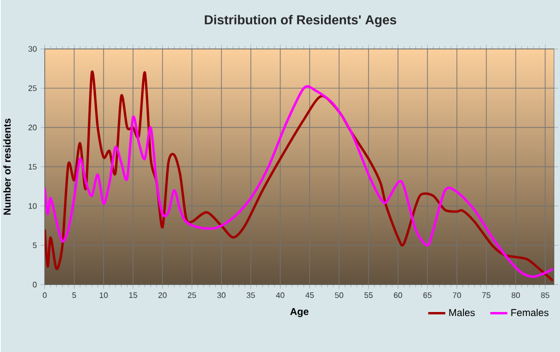 The height and width of the screenshot is (352, 560). Describe the element at coordinates (300, 20) in the screenshot. I see `chart-title: Distribution of Residents' Ages` at that location.